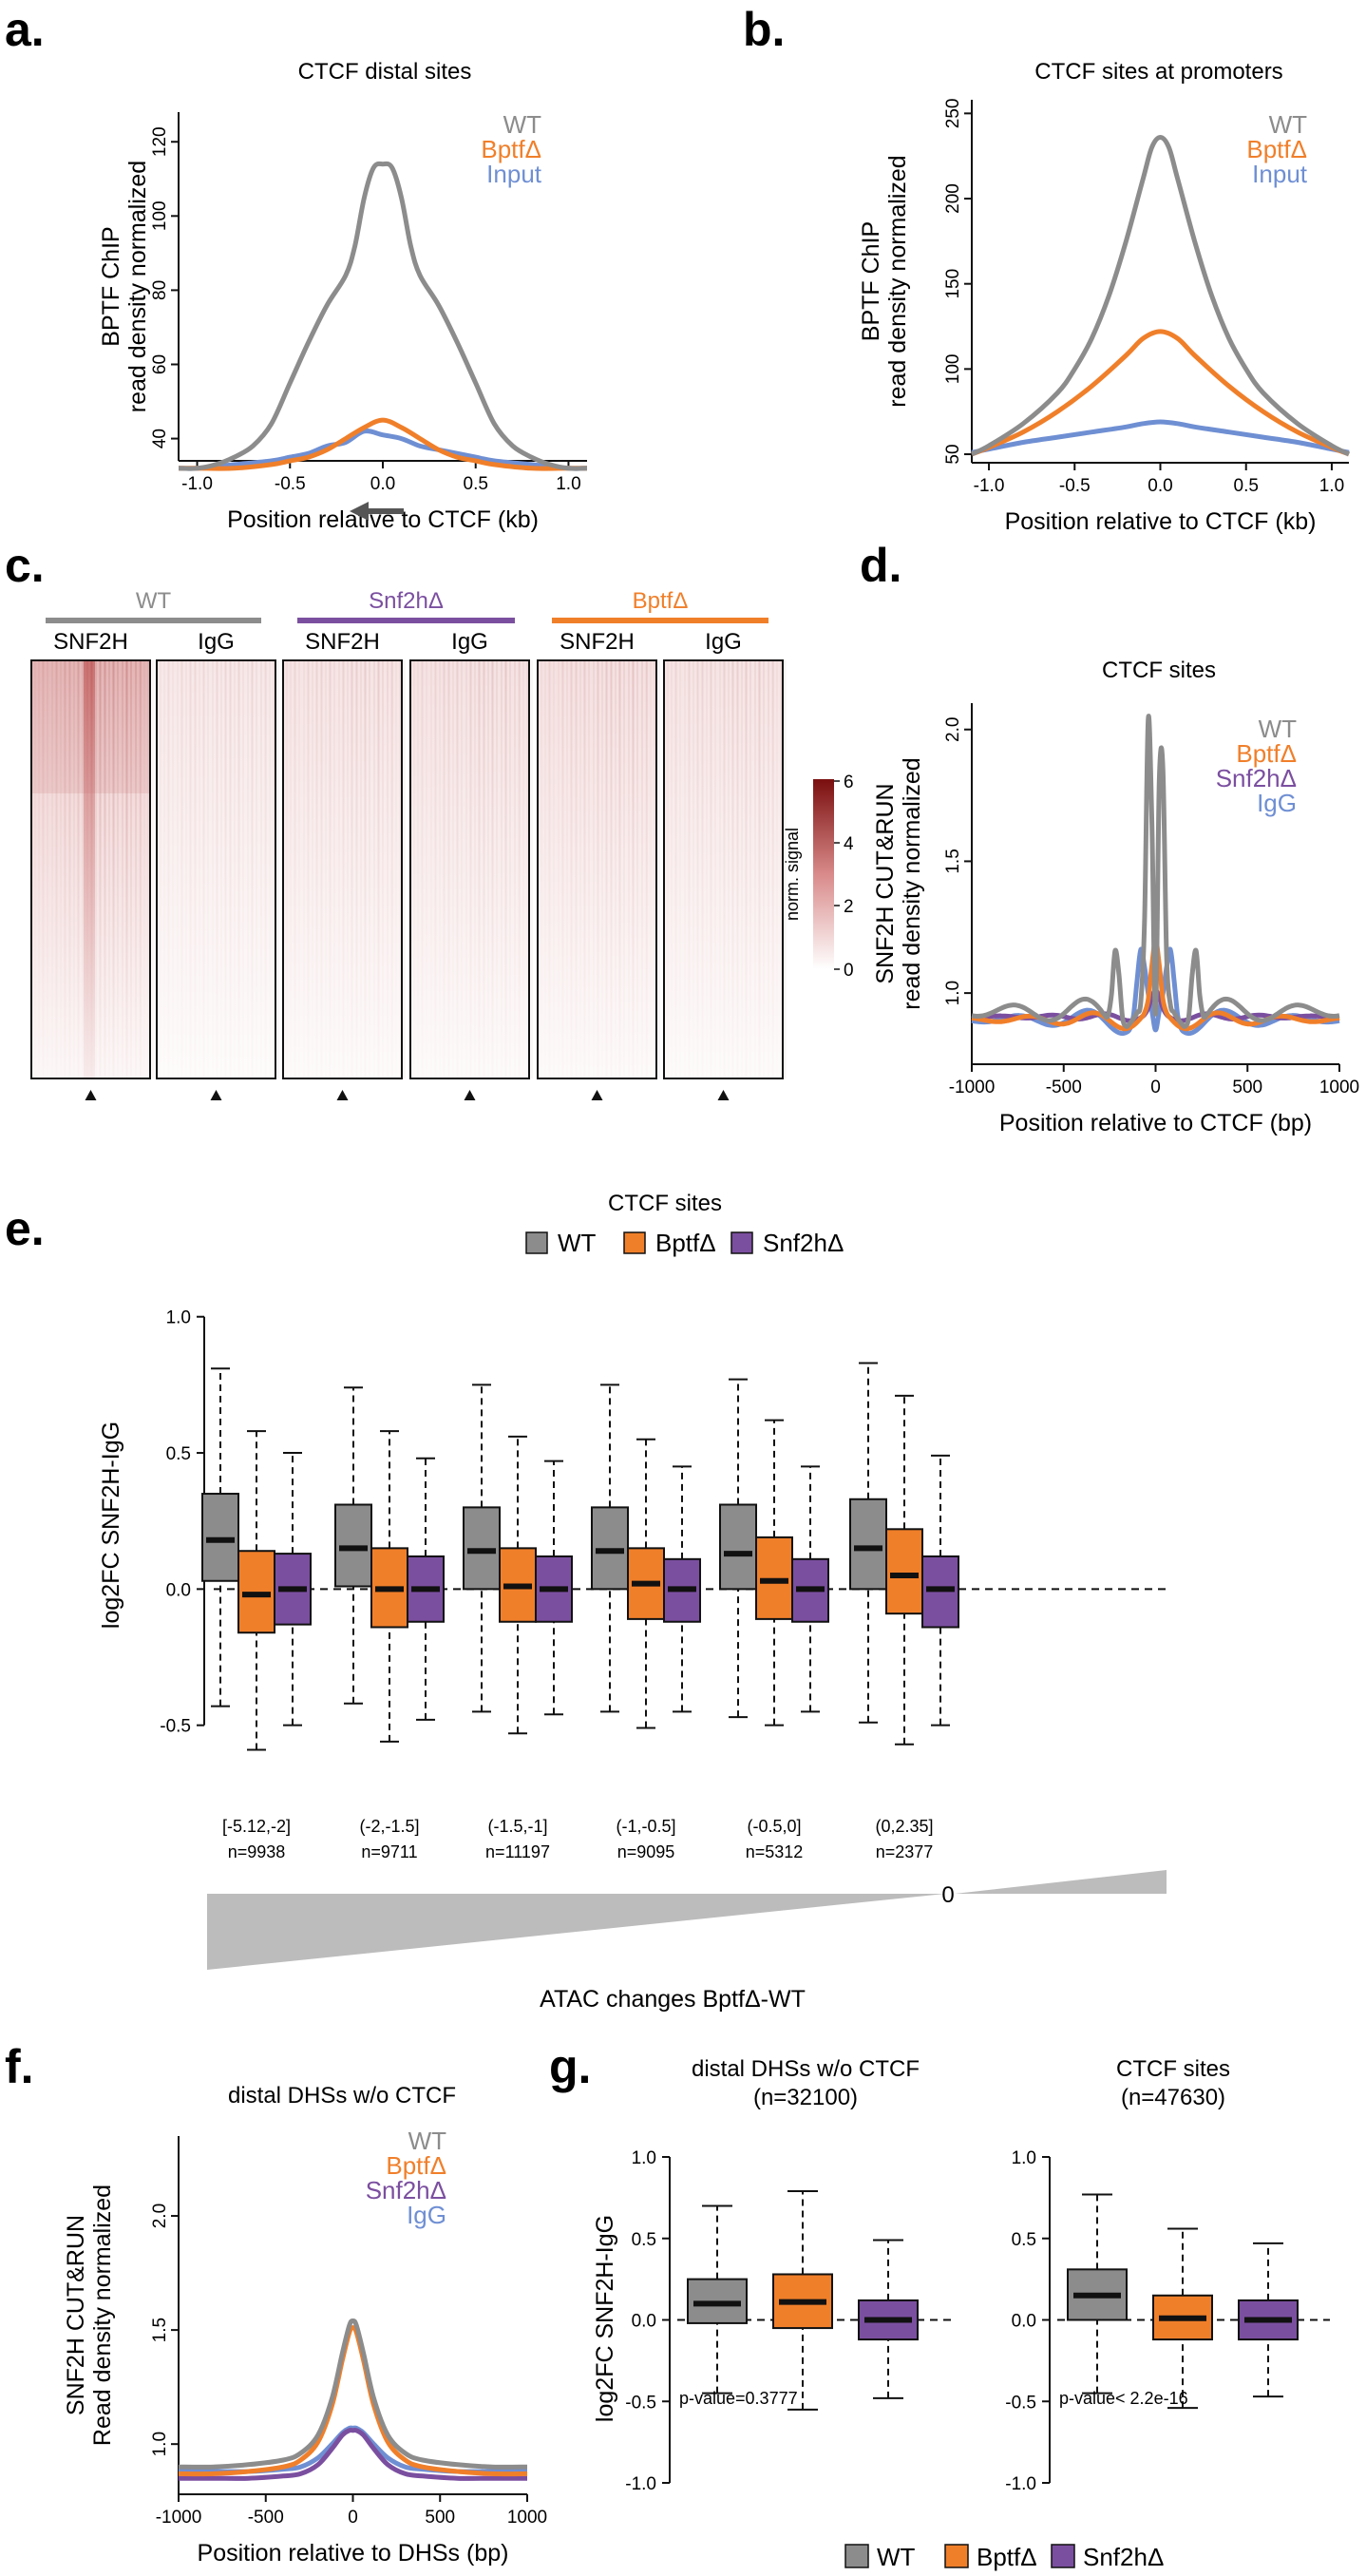  Describe the element at coordinates (359, 511) in the screenshot. I see `direction-arrowhead` at that location.